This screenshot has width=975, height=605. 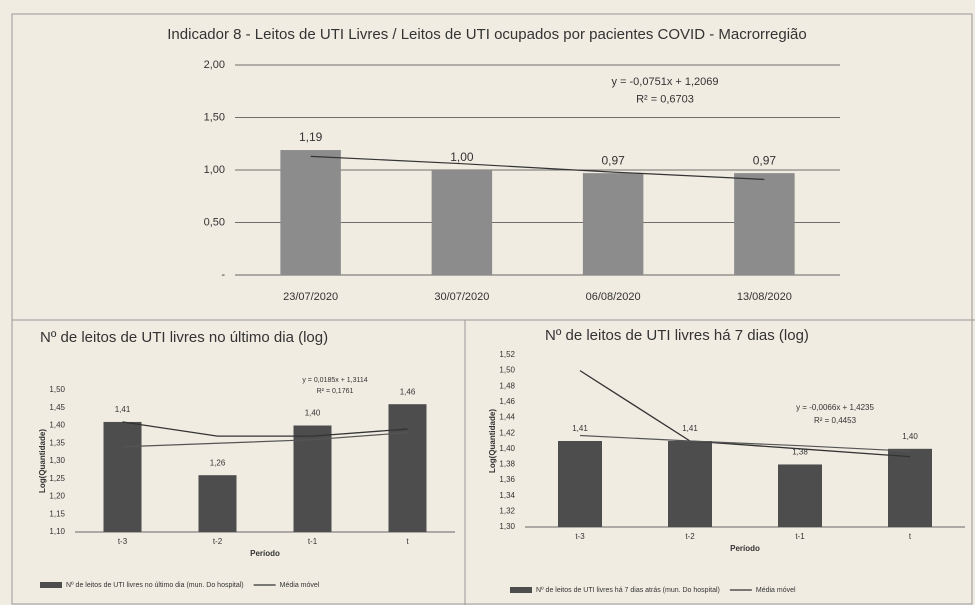 What do you see at coordinates (764, 297) in the screenshot?
I see `x-tick-label: 13/08/2020` at bounding box center [764, 297].